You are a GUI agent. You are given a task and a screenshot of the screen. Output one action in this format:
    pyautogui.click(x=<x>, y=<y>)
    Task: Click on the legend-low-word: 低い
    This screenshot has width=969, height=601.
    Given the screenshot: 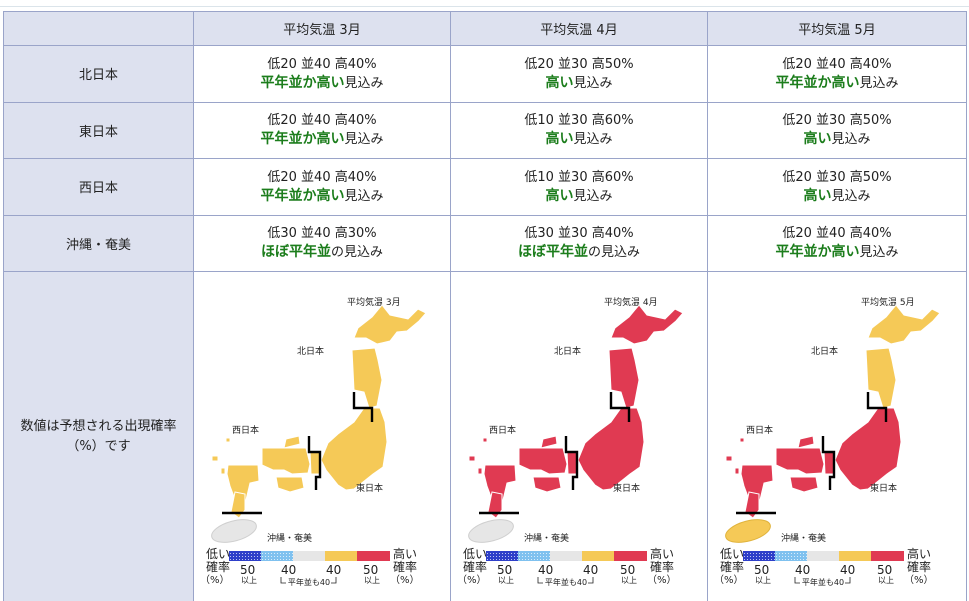 What is the action you would take?
    pyautogui.click(x=732, y=554)
    